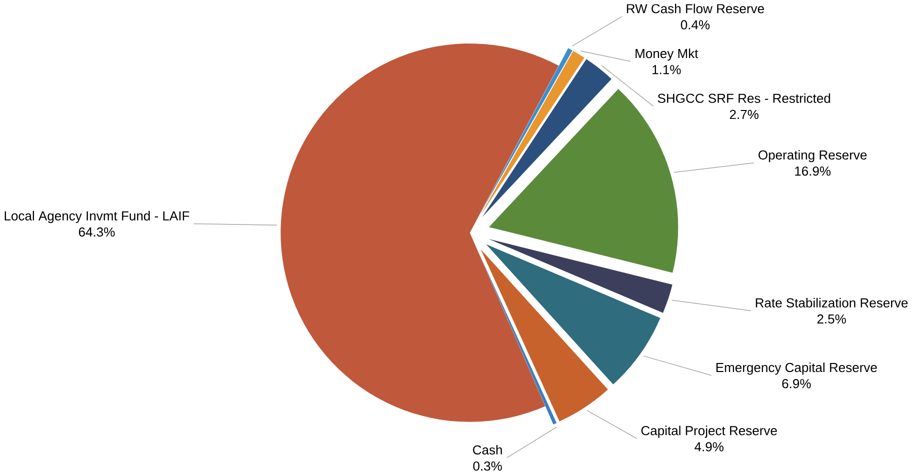  Describe the element at coordinates (487, 449) in the screenshot. I see `slice-label: Cash` at that location.